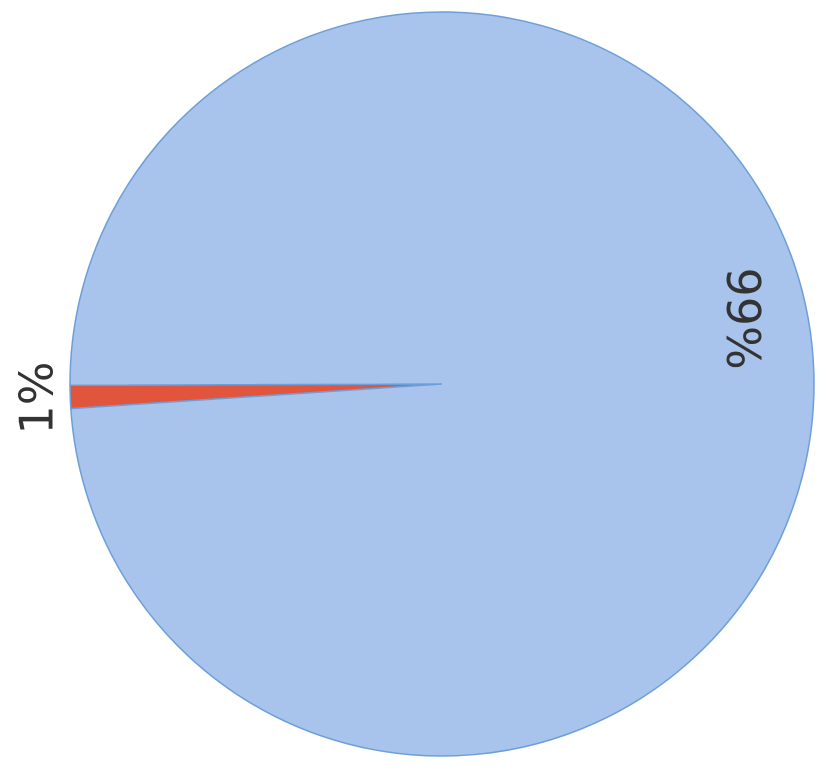 This screenshot has height=780, width=830. What do you see at coordinates (37, 398) in the screenshot?
I see `slice-label: 1%` at bounding box center [37, 398].